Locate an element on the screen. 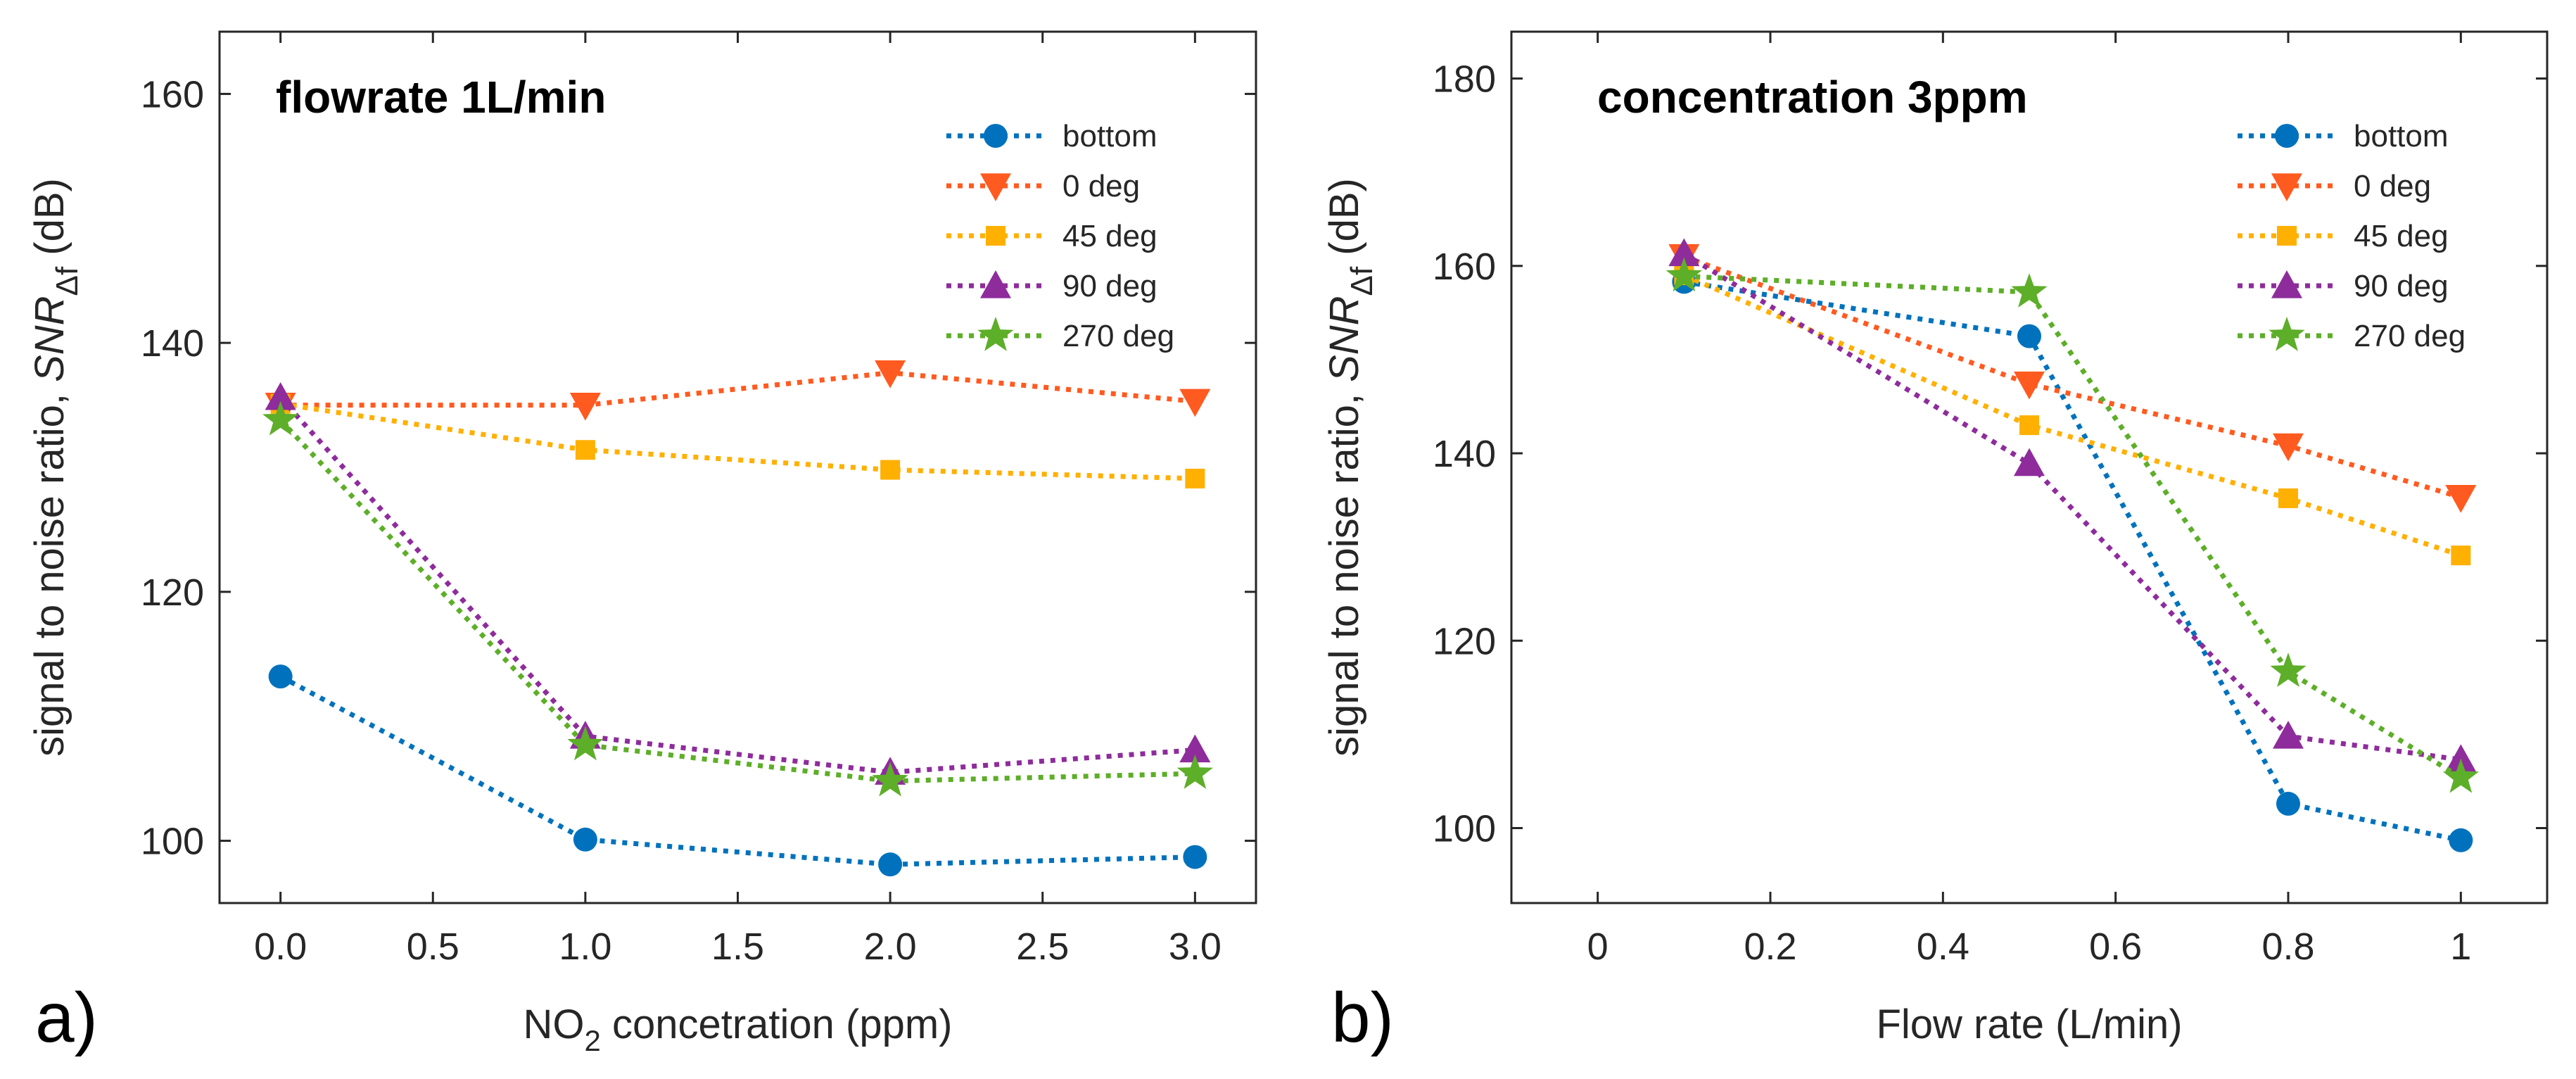 This screenshot has height=1079, width=2576. x-tick-label: 1.5 is located at coordinates (737, 947).